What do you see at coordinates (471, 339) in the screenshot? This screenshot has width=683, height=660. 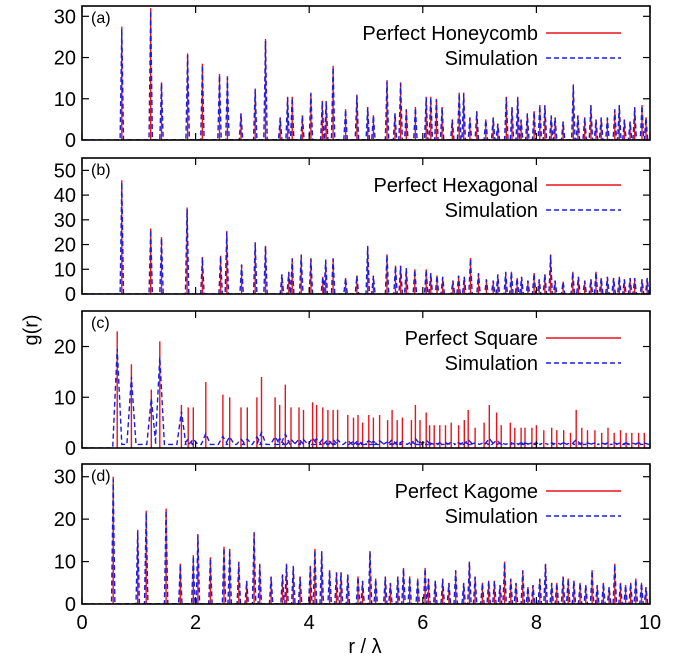 I see `legend-label: Perfect Square` at bounding box center [471, 339].